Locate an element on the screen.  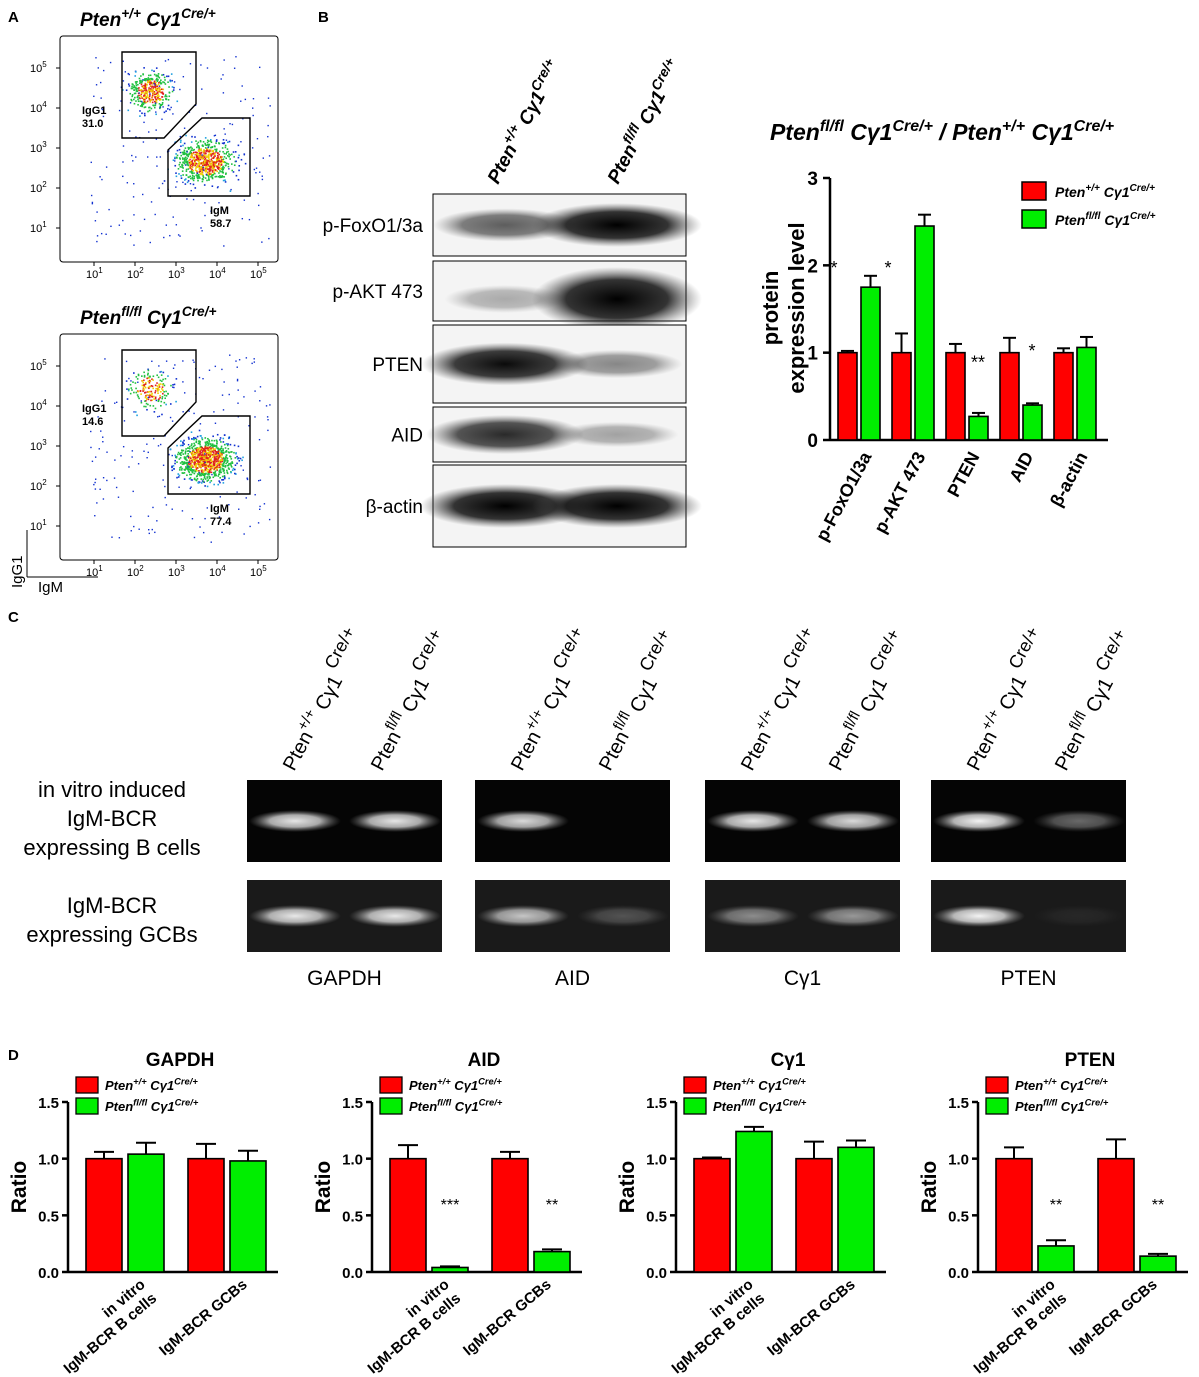
x-tick-label: 102 is located at coordinates (135, 571).